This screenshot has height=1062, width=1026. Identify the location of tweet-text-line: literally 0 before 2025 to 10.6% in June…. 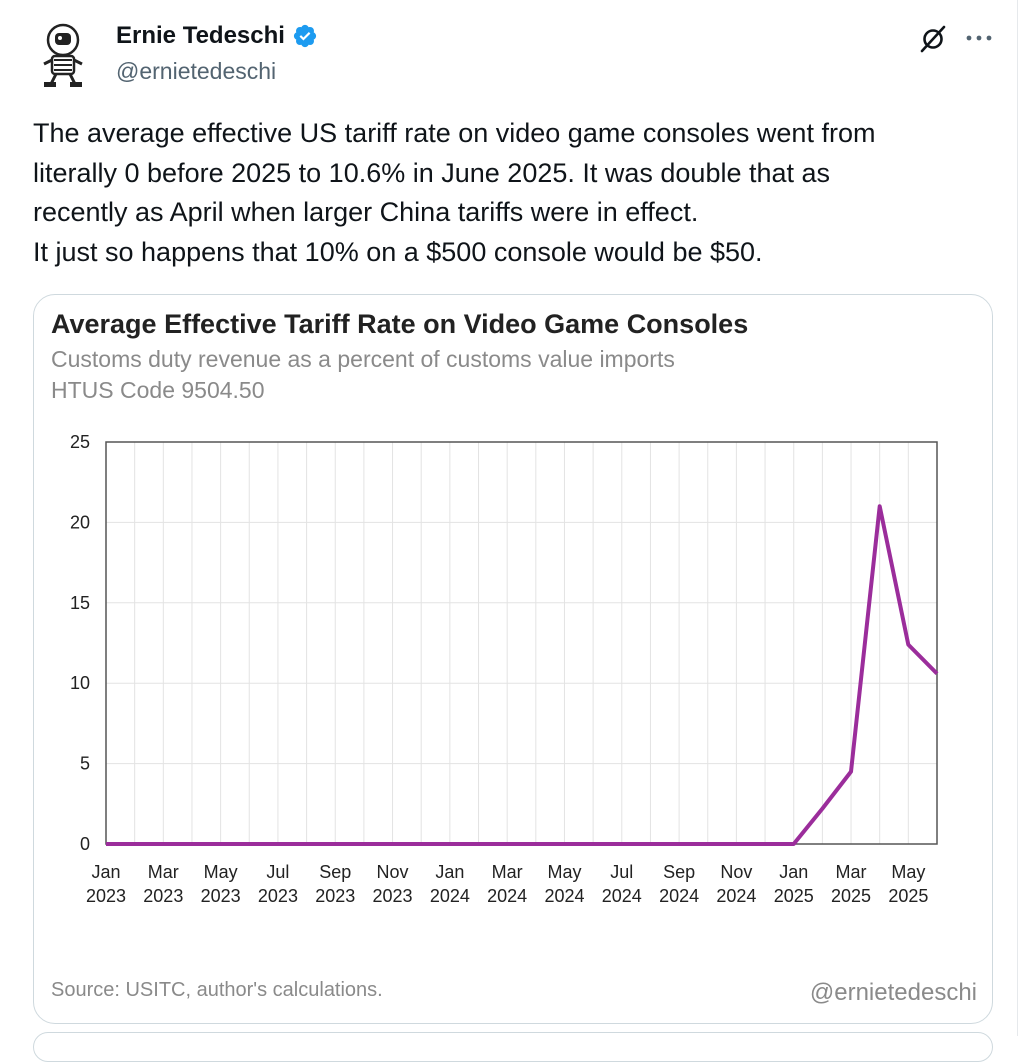
(432, 172).